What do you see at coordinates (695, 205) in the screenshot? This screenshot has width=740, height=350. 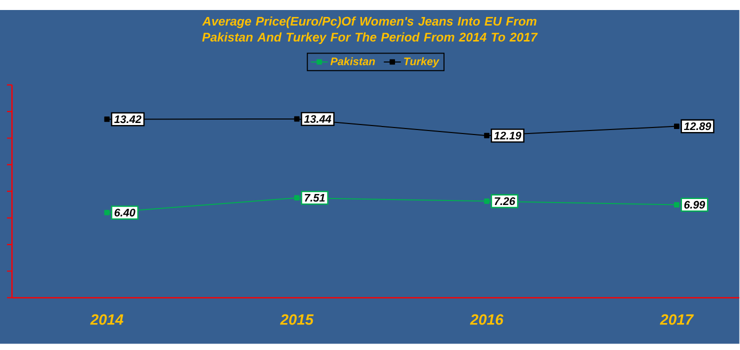 I see `data-label: 6.99` at bounding box center [695, 205].